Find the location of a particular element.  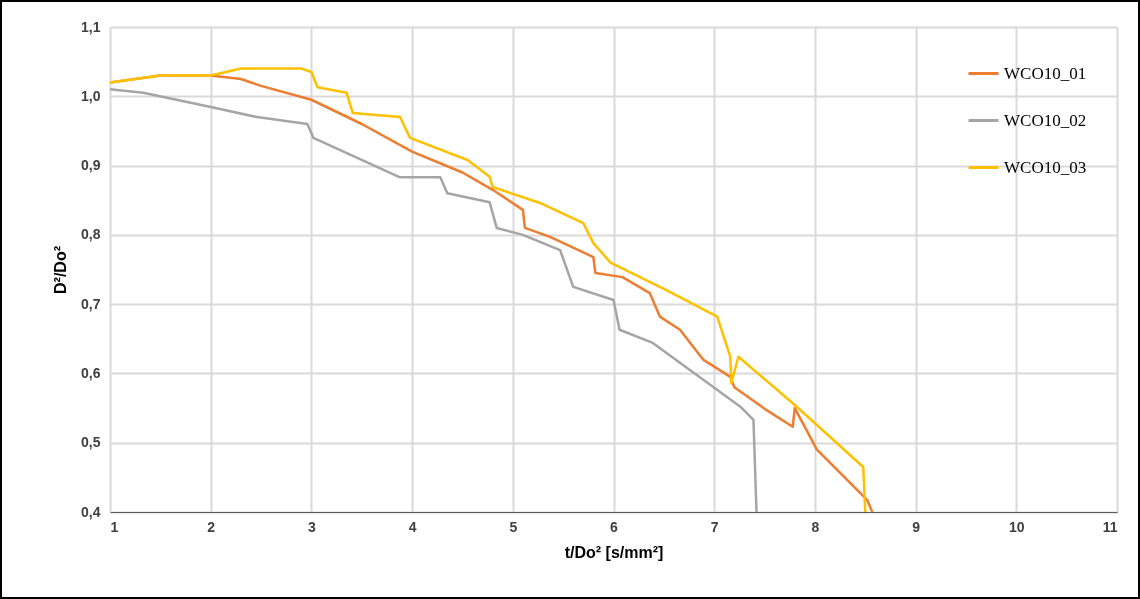

y-tick-label: 1,0 is located at coordinates (91, 95).